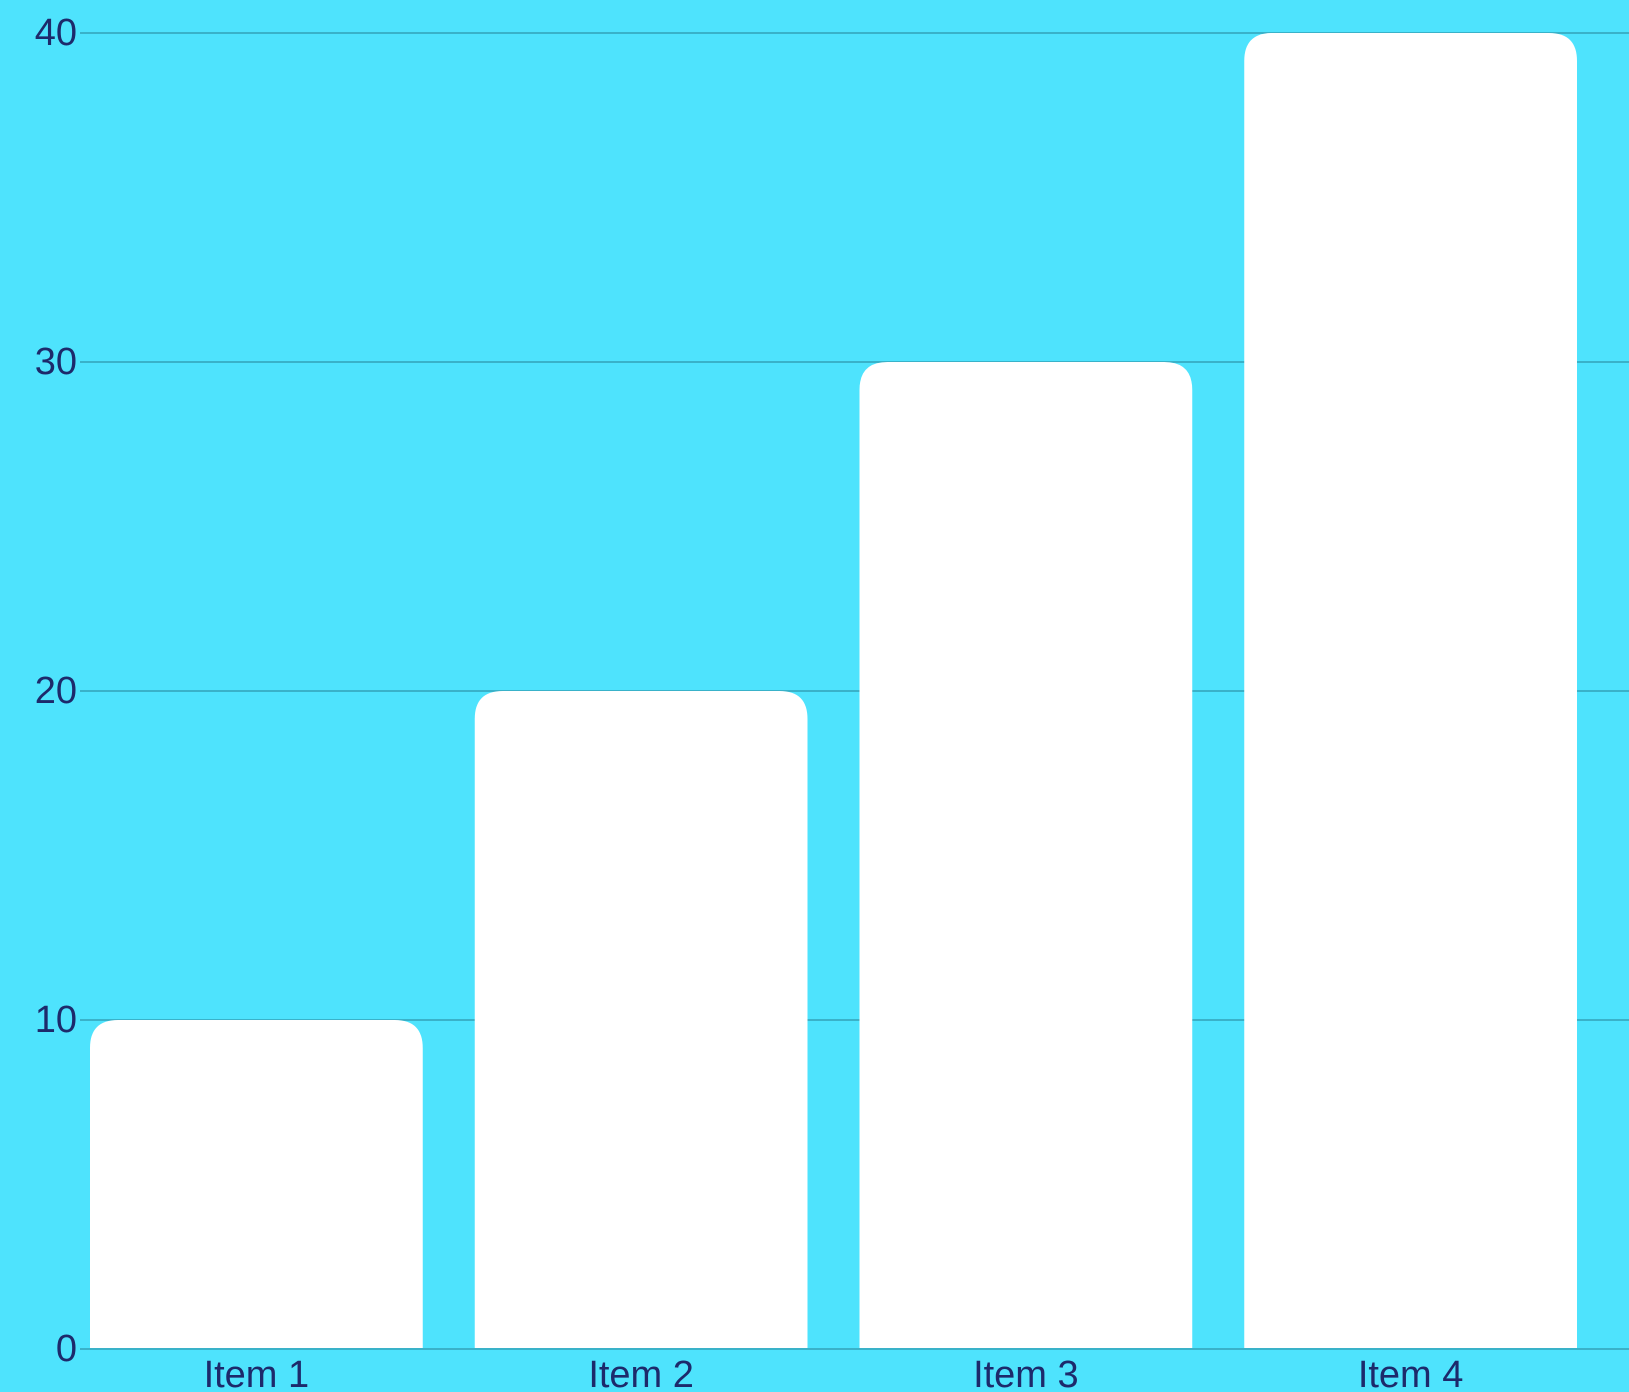  Describe the element at coordinates (56, 691) in the screenshot. I see `y-tick-label: 20` at that location.